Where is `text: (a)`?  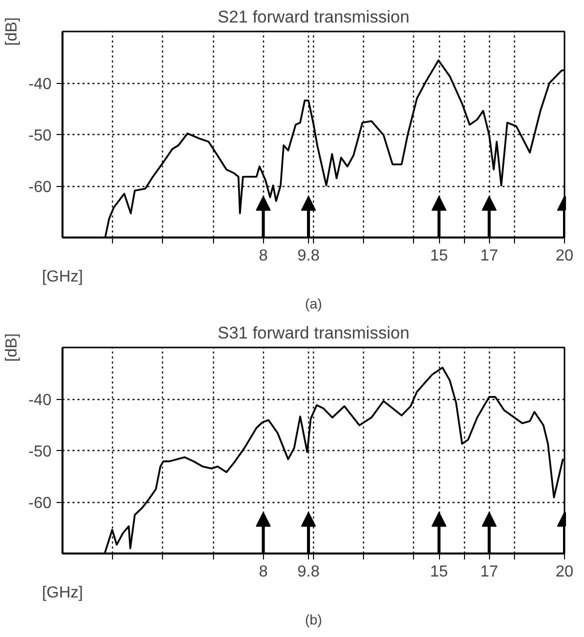 text: (a) is located at coordinates (313, 304).